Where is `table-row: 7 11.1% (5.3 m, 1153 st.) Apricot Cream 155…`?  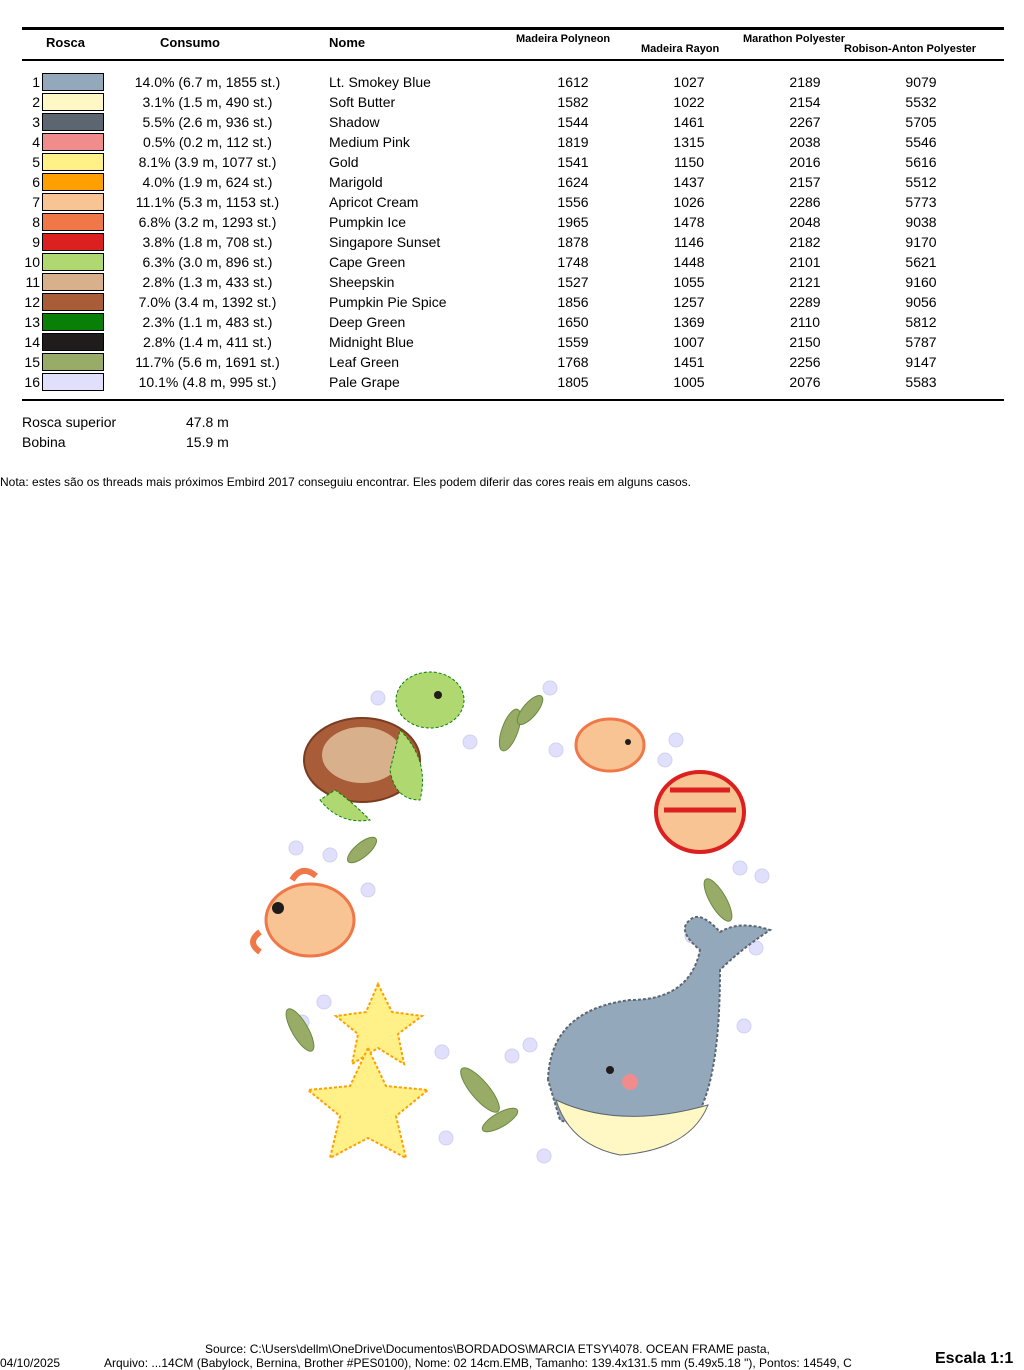
table-row: 7 11.1% (5.3 m, 1153 st.) Apricot Cream 155… is located at coordinates (512, 202).